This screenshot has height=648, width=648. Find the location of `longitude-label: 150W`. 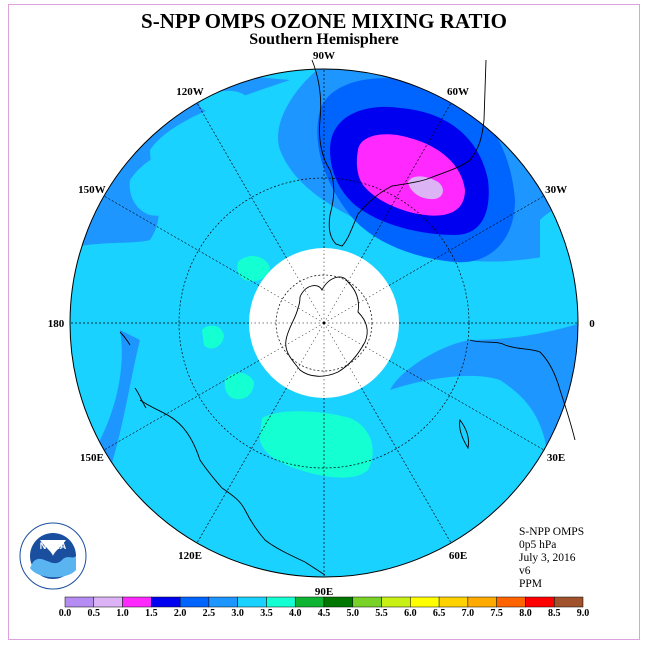

longitude-label: 150W is located at coordinates (92, 190).